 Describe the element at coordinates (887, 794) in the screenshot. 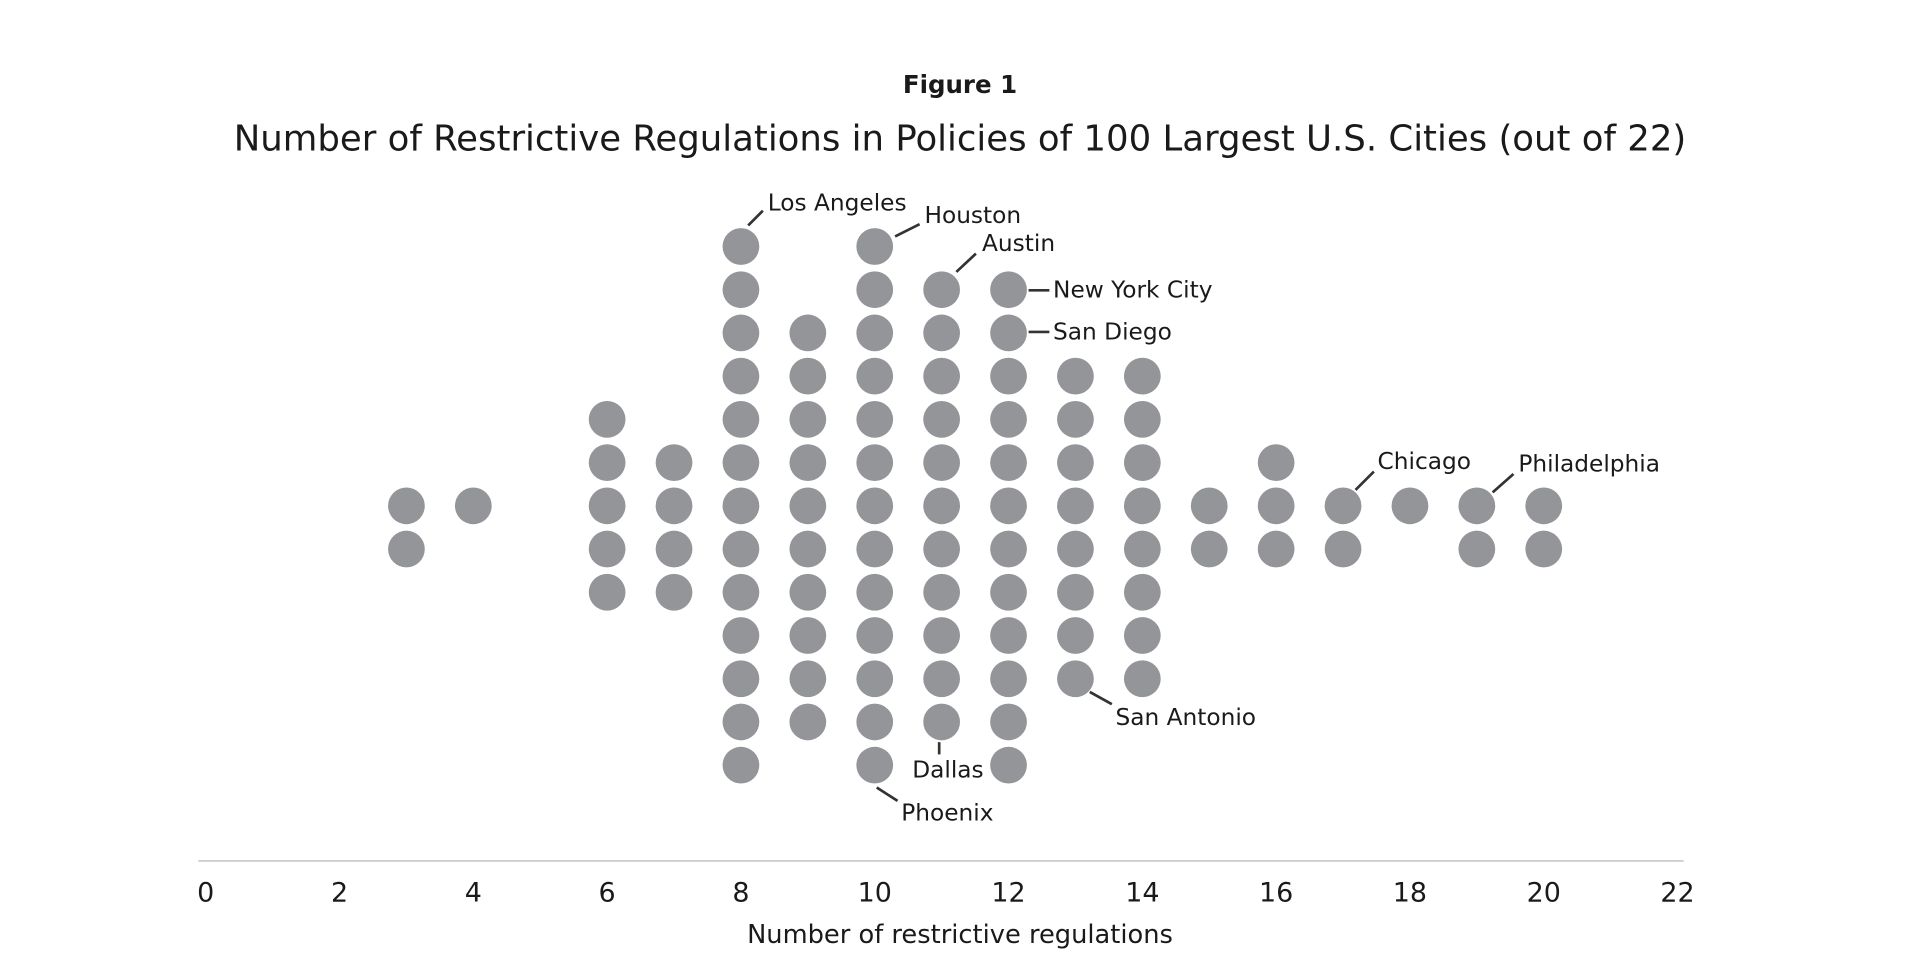

I see `phoenix-leader-line` at that location.